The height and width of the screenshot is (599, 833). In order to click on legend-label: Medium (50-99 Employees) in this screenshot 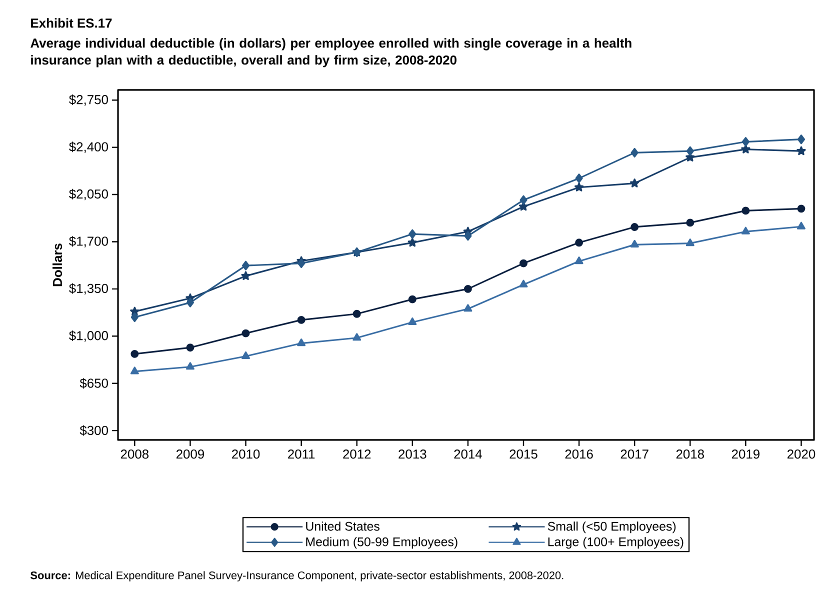, I will do `click(382, 543)`.